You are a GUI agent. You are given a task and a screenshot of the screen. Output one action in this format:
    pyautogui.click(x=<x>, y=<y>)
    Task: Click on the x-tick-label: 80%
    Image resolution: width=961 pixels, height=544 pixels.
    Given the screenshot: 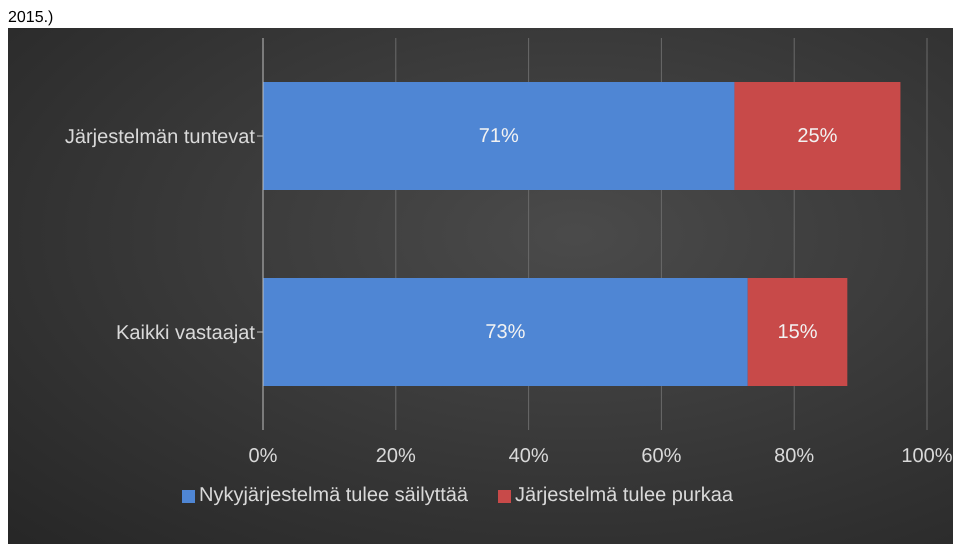 What is the action you would take?
    pyautogui.click(x=794, y=456)
    